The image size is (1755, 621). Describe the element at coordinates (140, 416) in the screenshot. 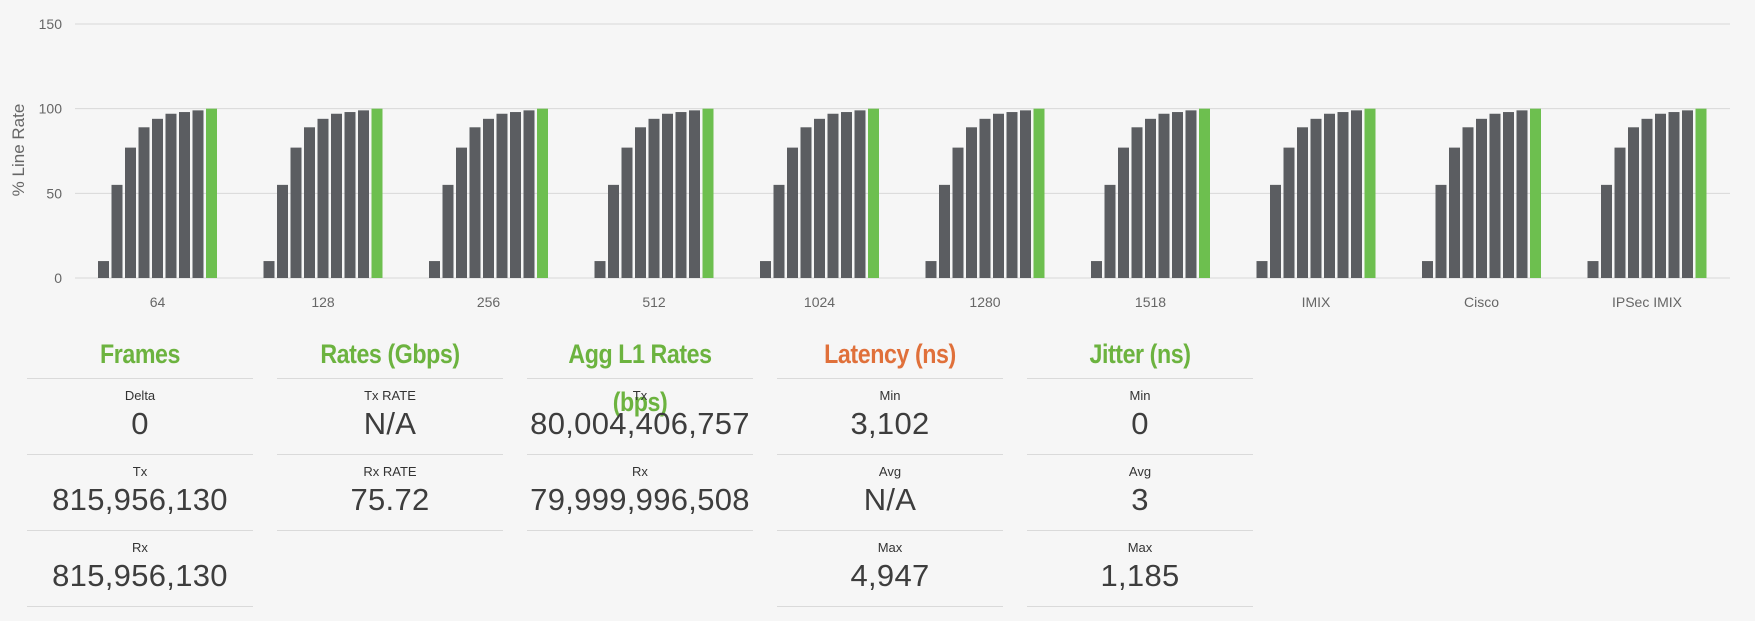

I see `frames-delta: Delta 0` at that location.